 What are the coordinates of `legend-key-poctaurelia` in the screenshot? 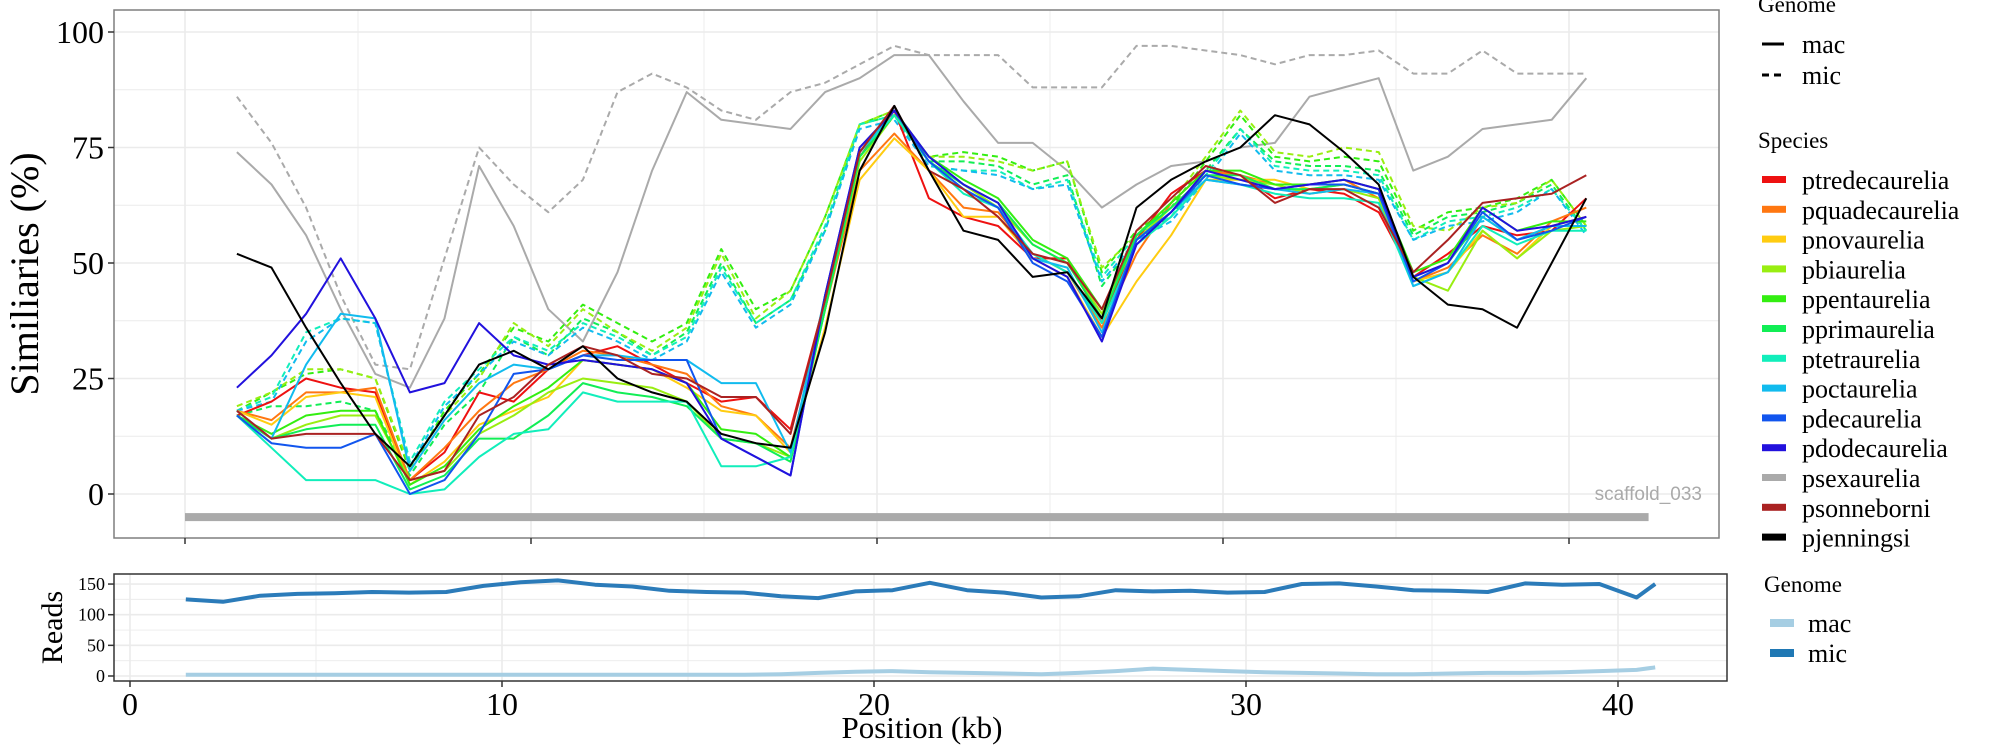 It's located at (1774, 388).